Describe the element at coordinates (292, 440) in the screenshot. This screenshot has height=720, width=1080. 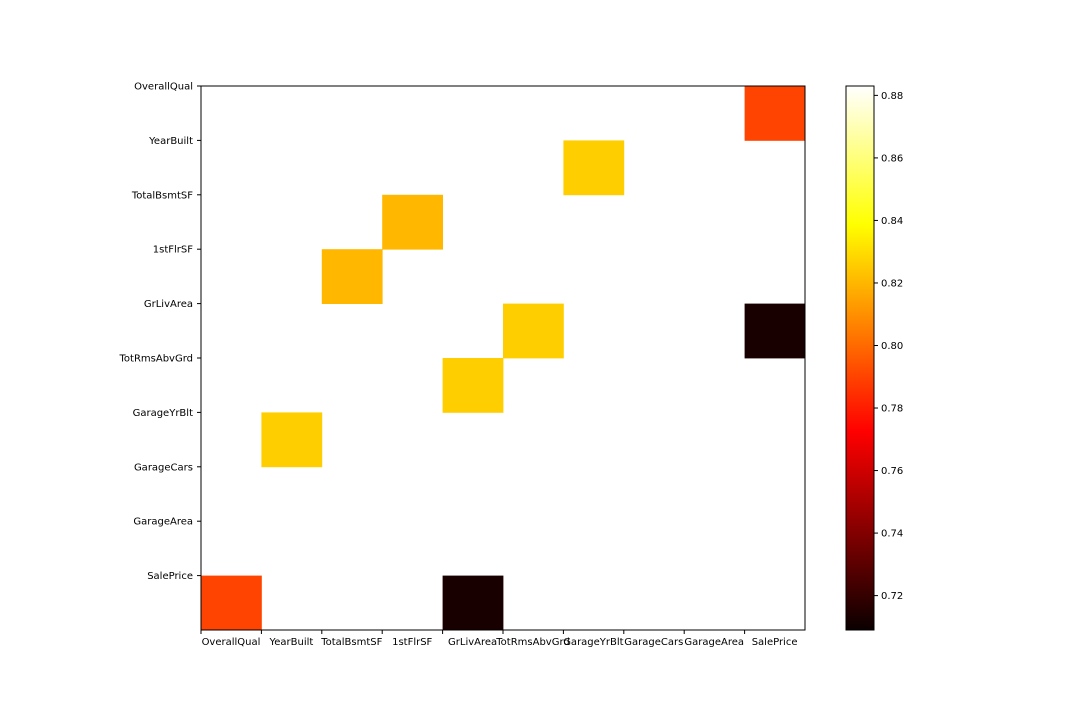
I see `heatmap-cell-garageyrblt-yearbuilt` at that location.